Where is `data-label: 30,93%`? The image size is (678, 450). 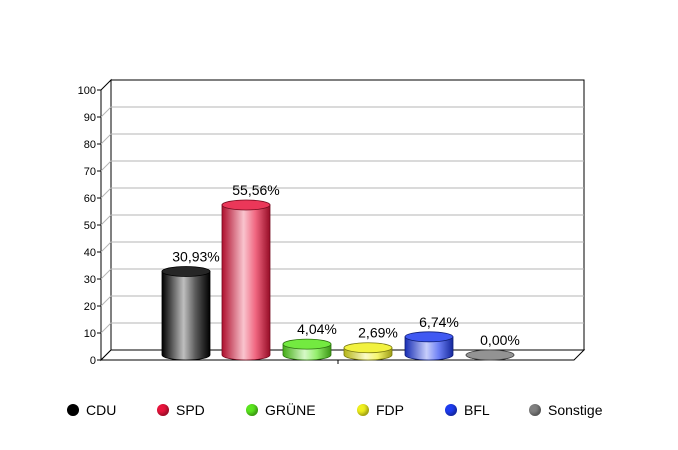
data-label: 30,93% is located at coordinates (195, 256).